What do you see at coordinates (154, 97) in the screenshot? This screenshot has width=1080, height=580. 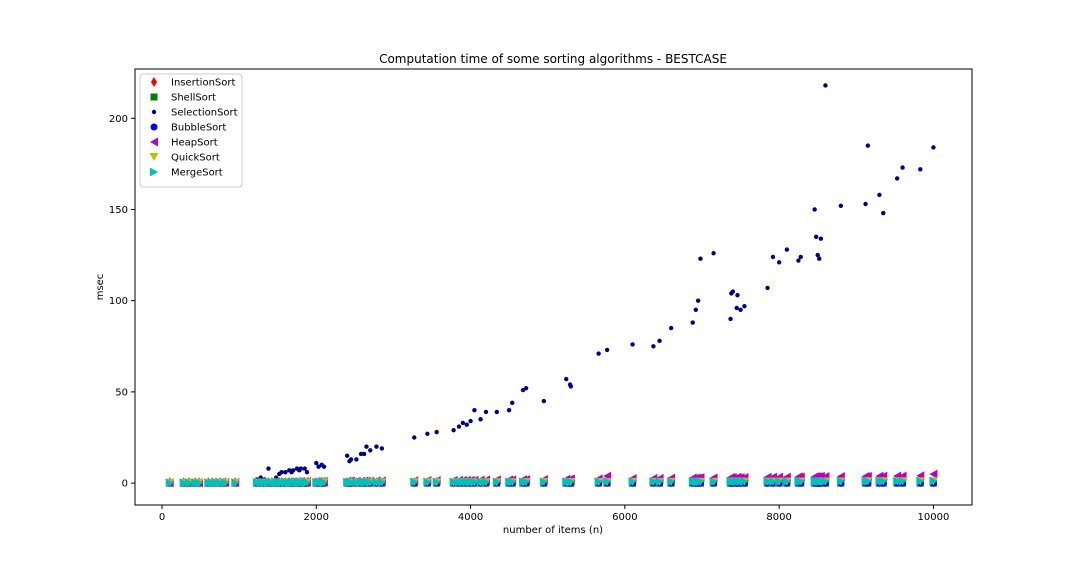 I see `legend-marker-shellsort` at bounding box center [154, 97].